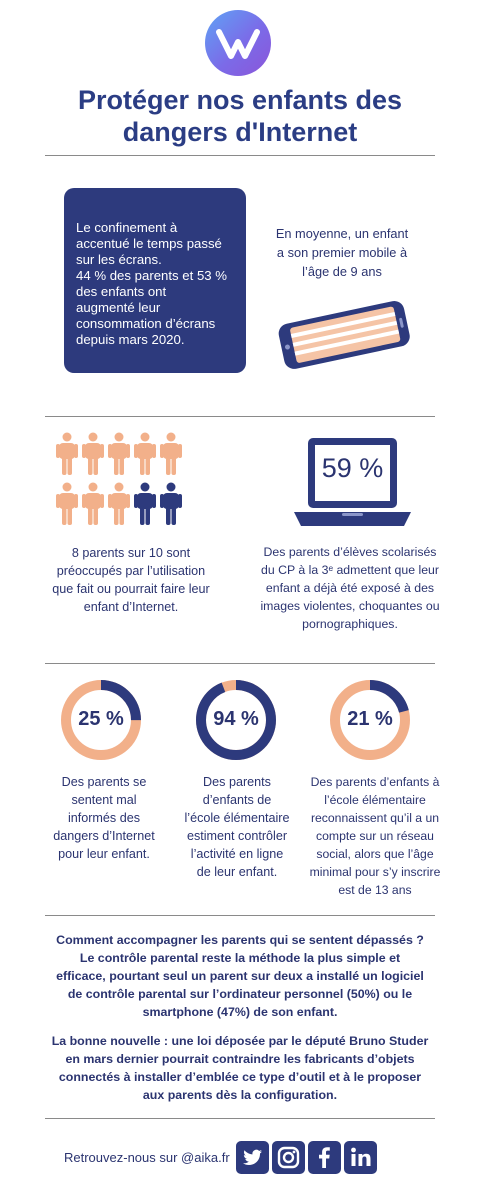 The image size is (480, 1200). I want to click on text-line: smartphone (47%) de son enfant., so click(240, 1012).